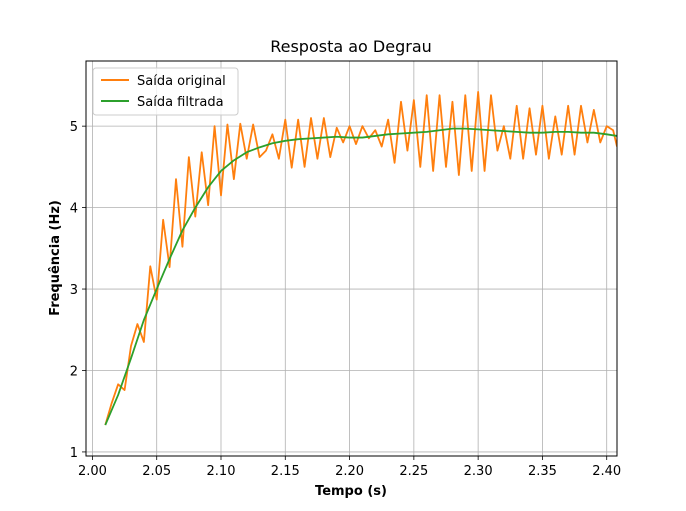 The width and height of the screenshot is (686, 511). I want to click on y-tick-label: 1, so click(74, 453).